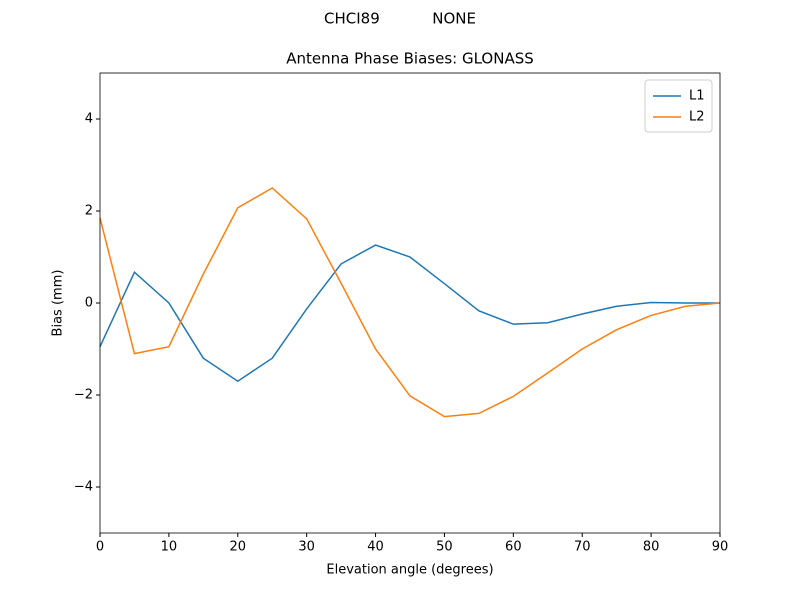  I want to click on x-tick-label: 50, so click(444, 547).